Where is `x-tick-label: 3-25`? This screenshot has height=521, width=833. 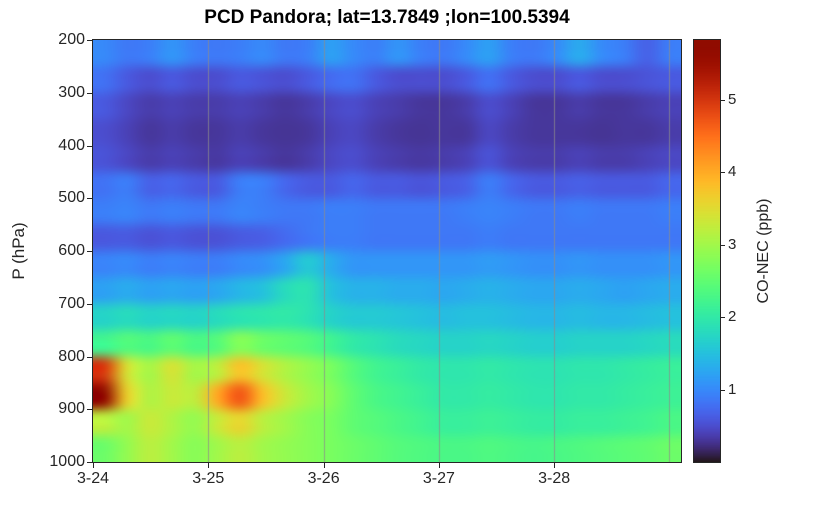 x-tick-label: 3-25 is located at coordinates (208, 478).